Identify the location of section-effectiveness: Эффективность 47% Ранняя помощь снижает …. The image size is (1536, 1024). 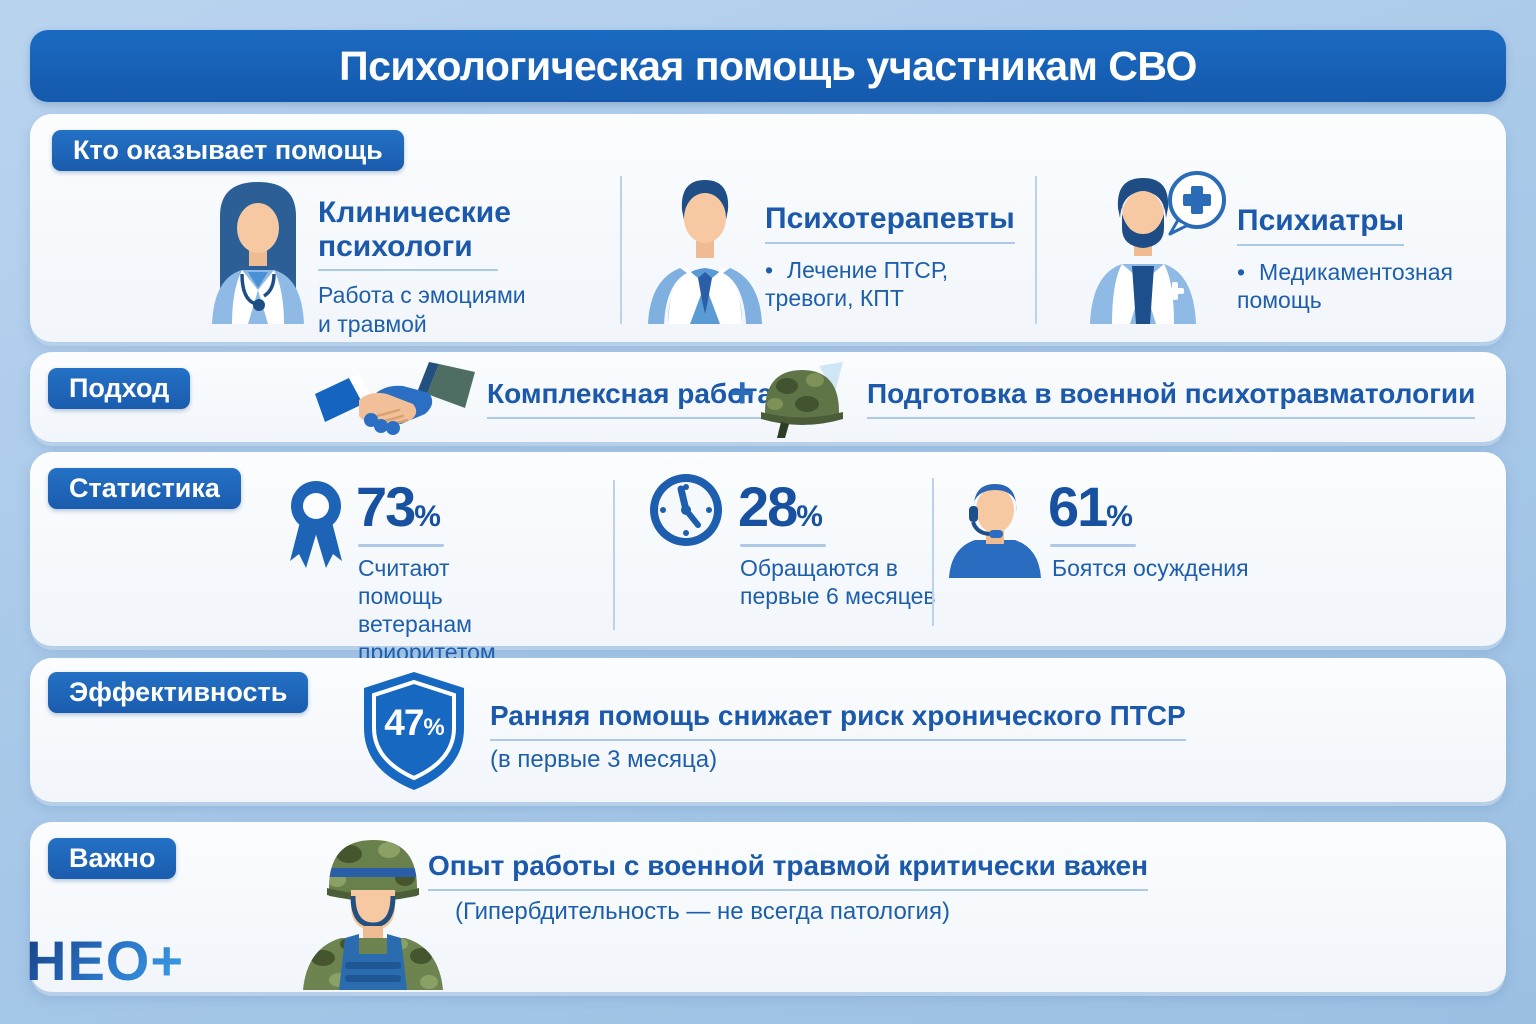
(768, 730).